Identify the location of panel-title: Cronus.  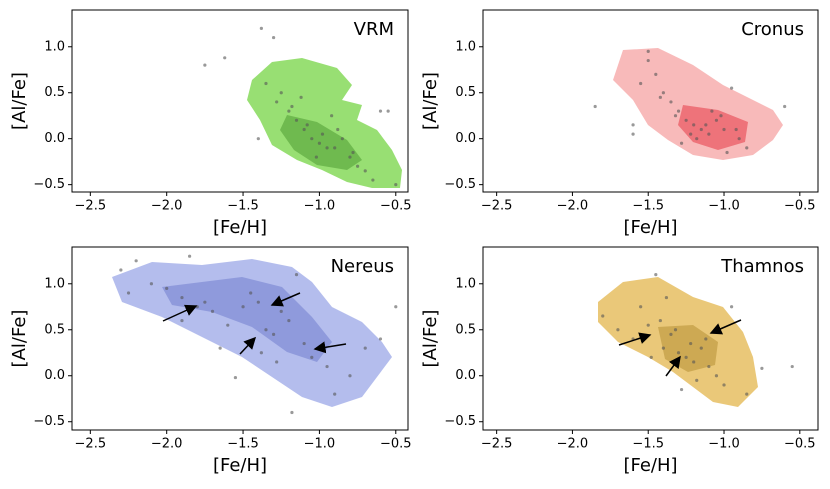
(772, 29).